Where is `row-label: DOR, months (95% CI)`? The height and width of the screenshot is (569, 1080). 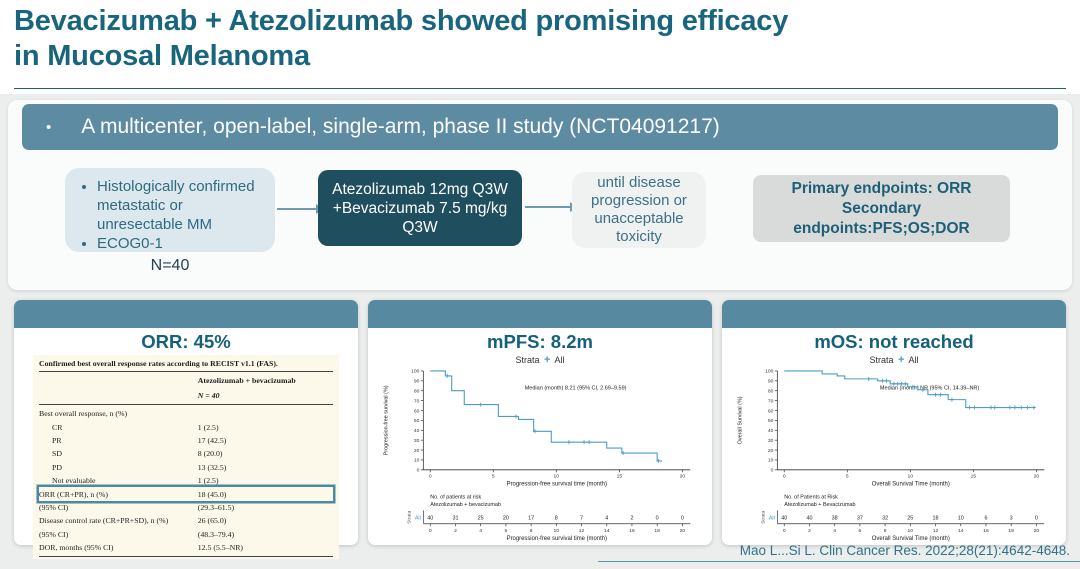
row-label: DOR, months (95% CI) is located at coordinates (76, 548).